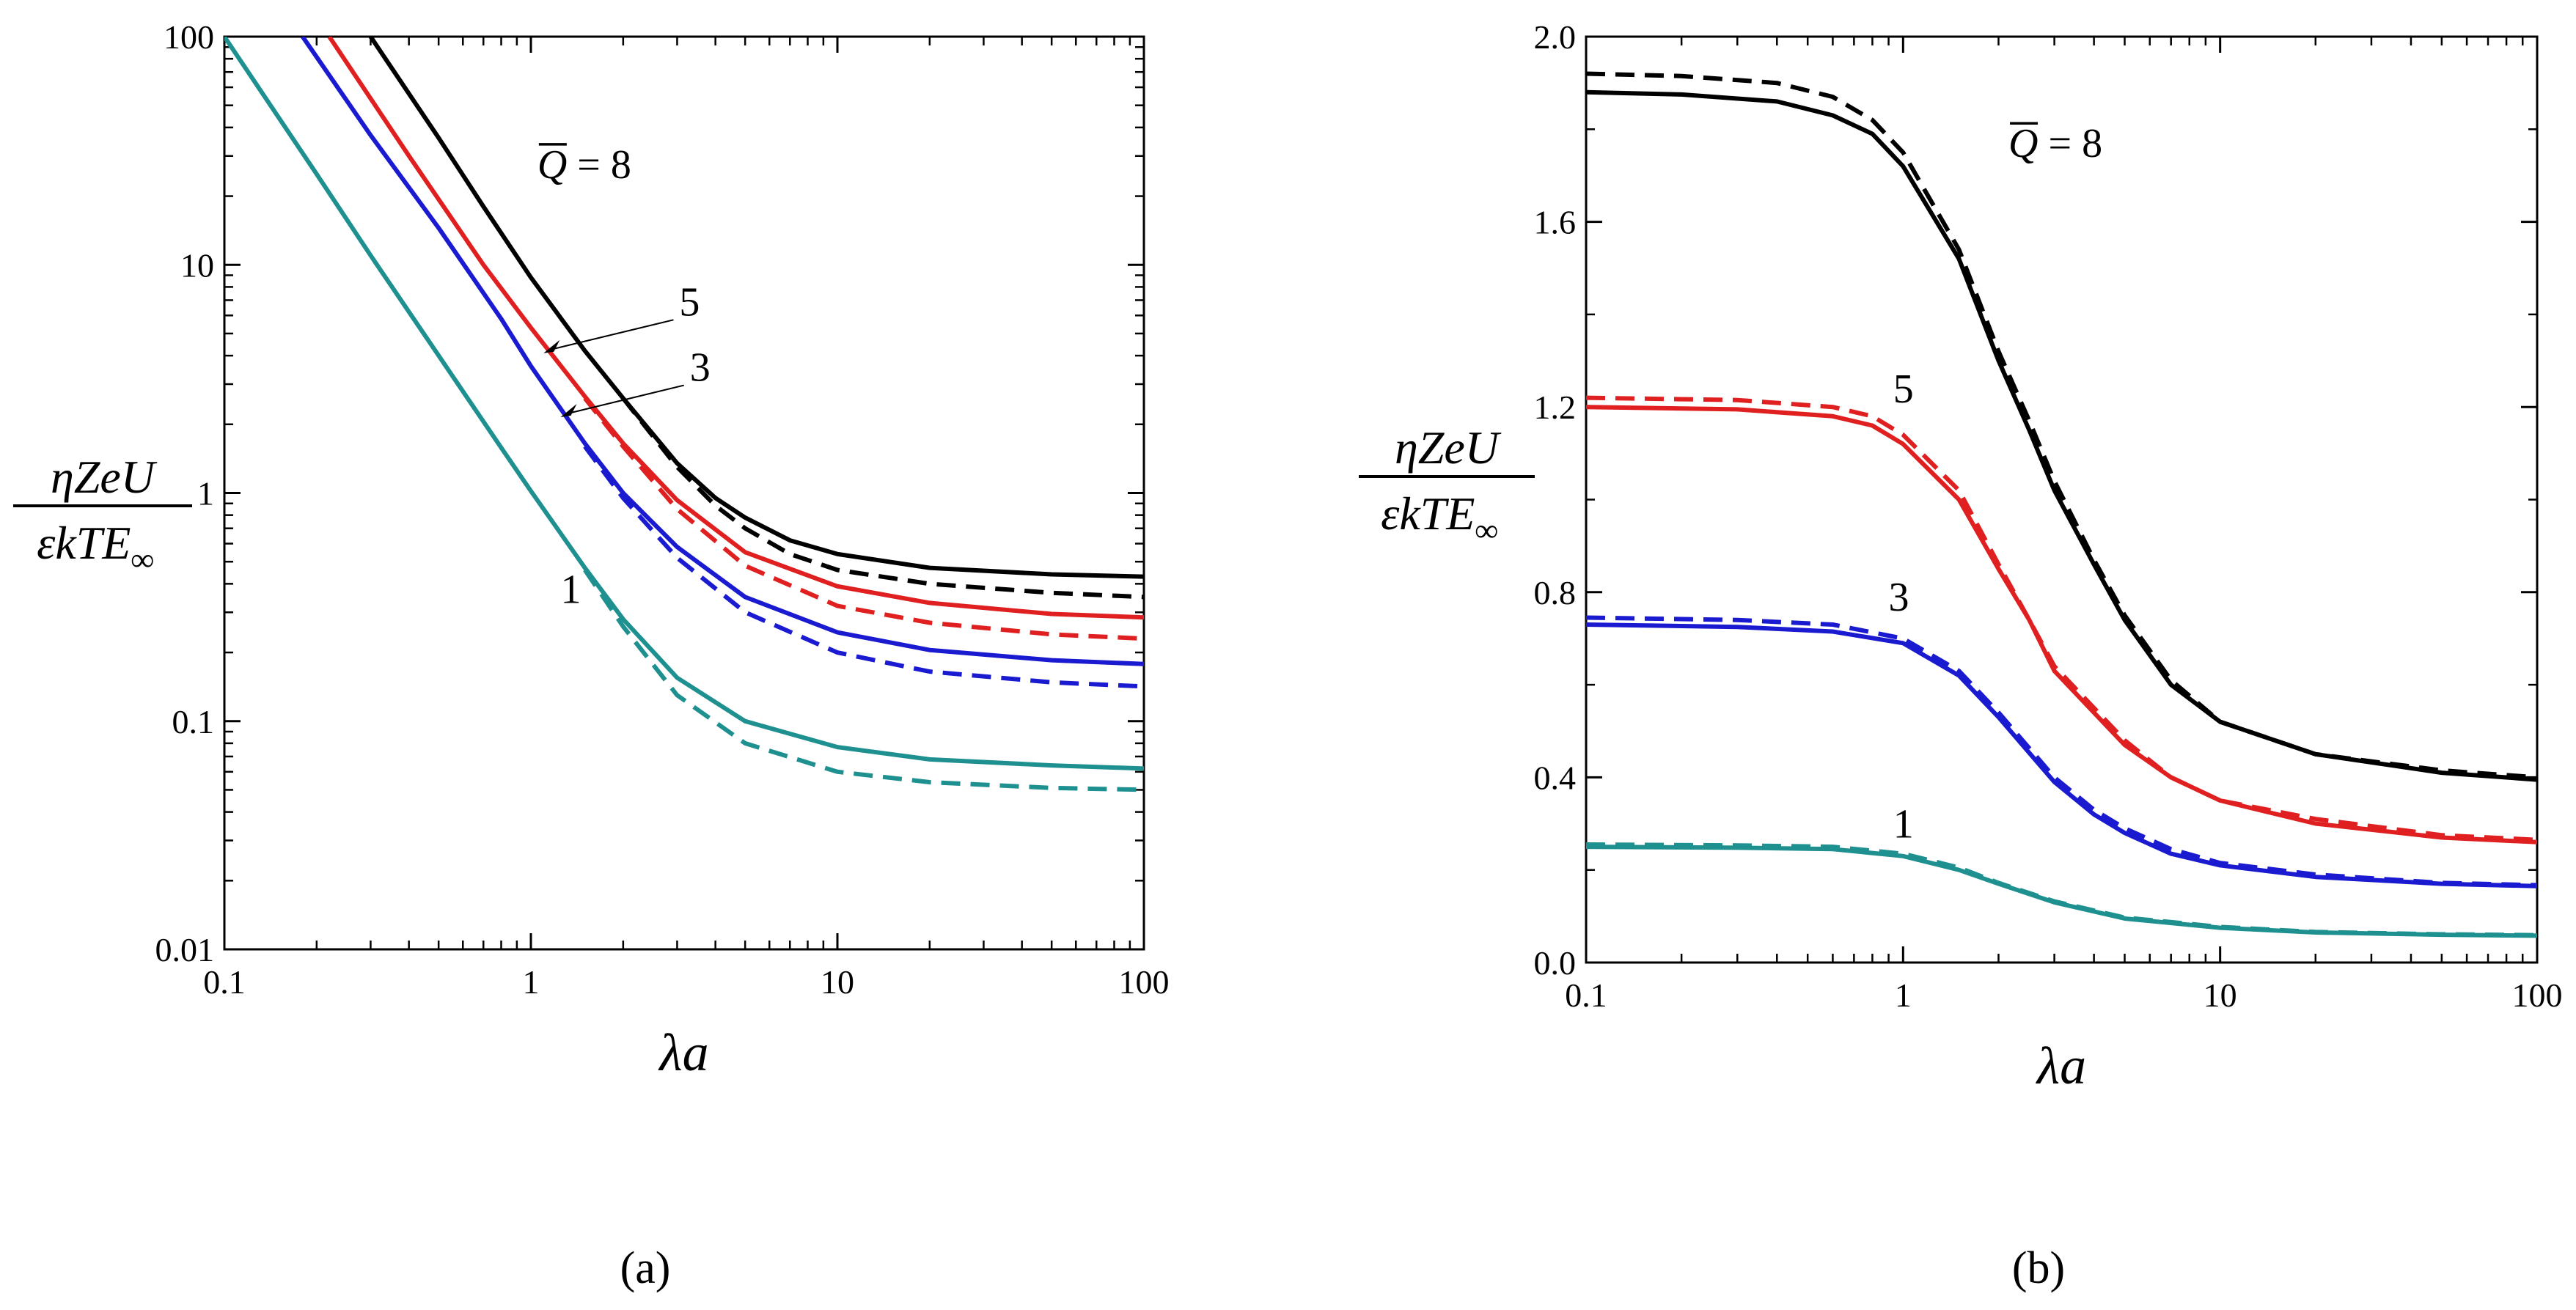  I want to click on chart-b-x-tick-label: 1, so click(1903, 995).